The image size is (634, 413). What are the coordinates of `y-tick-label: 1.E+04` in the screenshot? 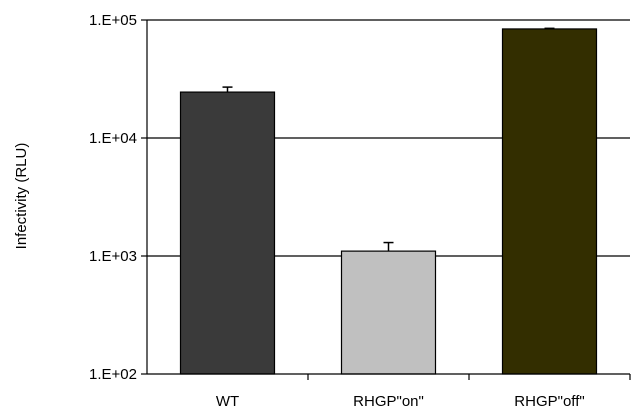 It's located at (113, 138).